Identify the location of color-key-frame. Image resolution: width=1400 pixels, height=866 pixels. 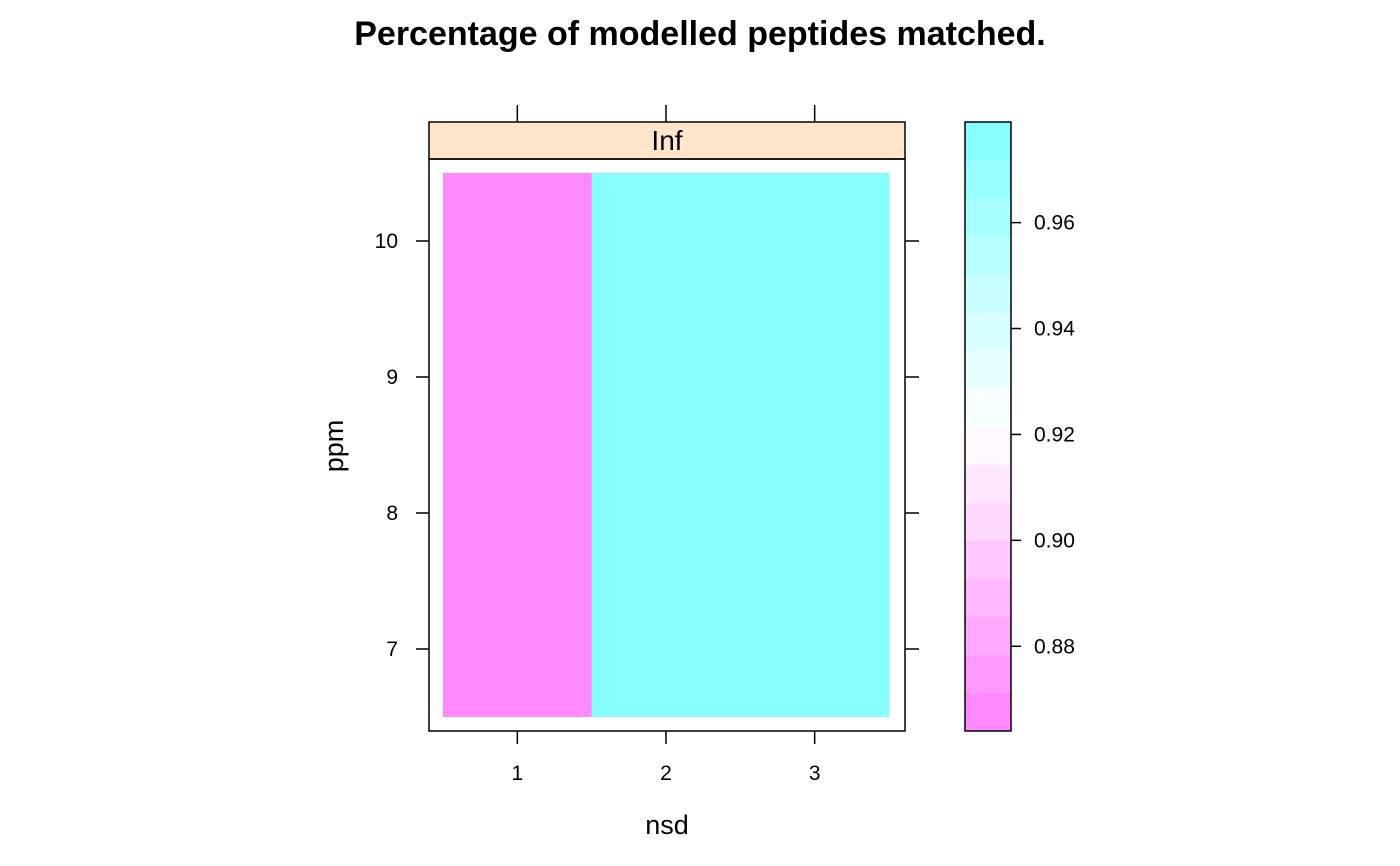
(988, 426).